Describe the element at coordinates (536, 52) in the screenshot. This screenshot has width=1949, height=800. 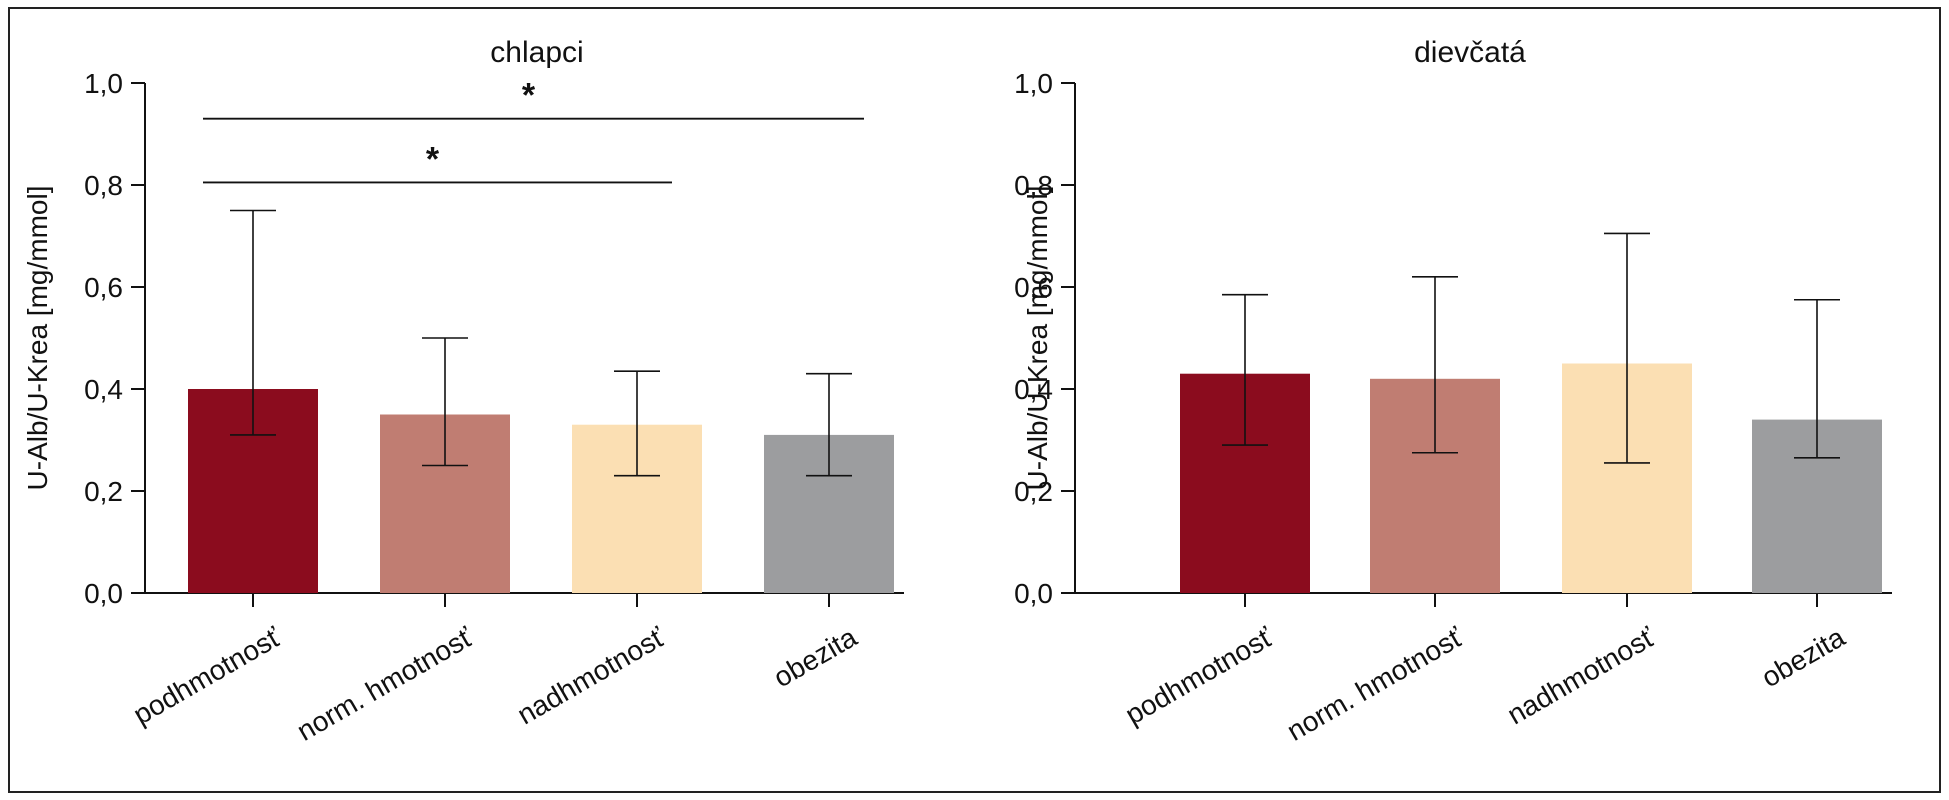
I see `panel-title: chlapci` at that location.